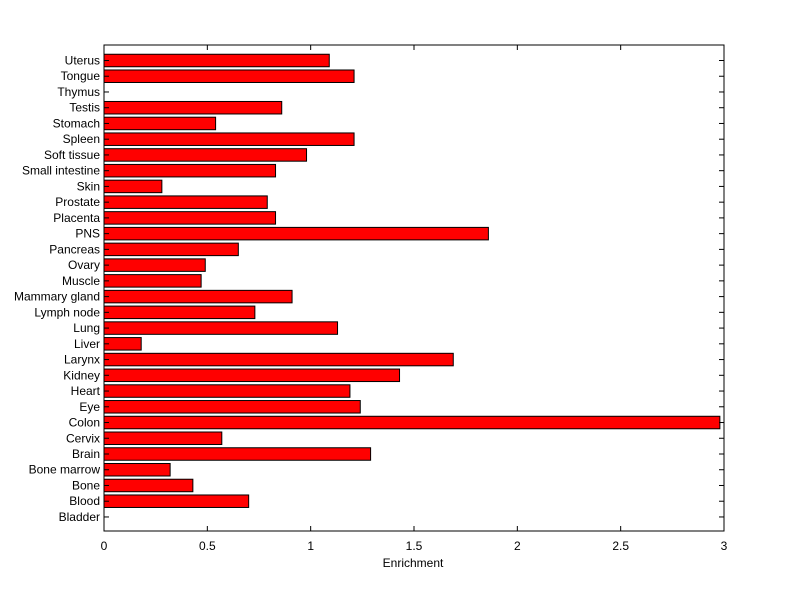 This screenshot has width=800, height=599. Describe the element at coordinates (65, 470) in the screenshot. I see `y-tick-label: Bone marrow` at that location.